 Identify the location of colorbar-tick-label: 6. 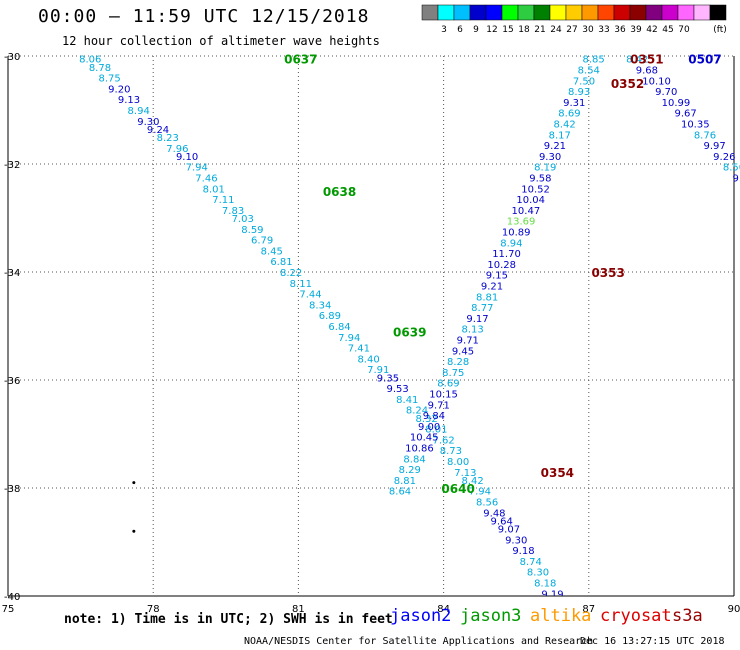
(460, 30).